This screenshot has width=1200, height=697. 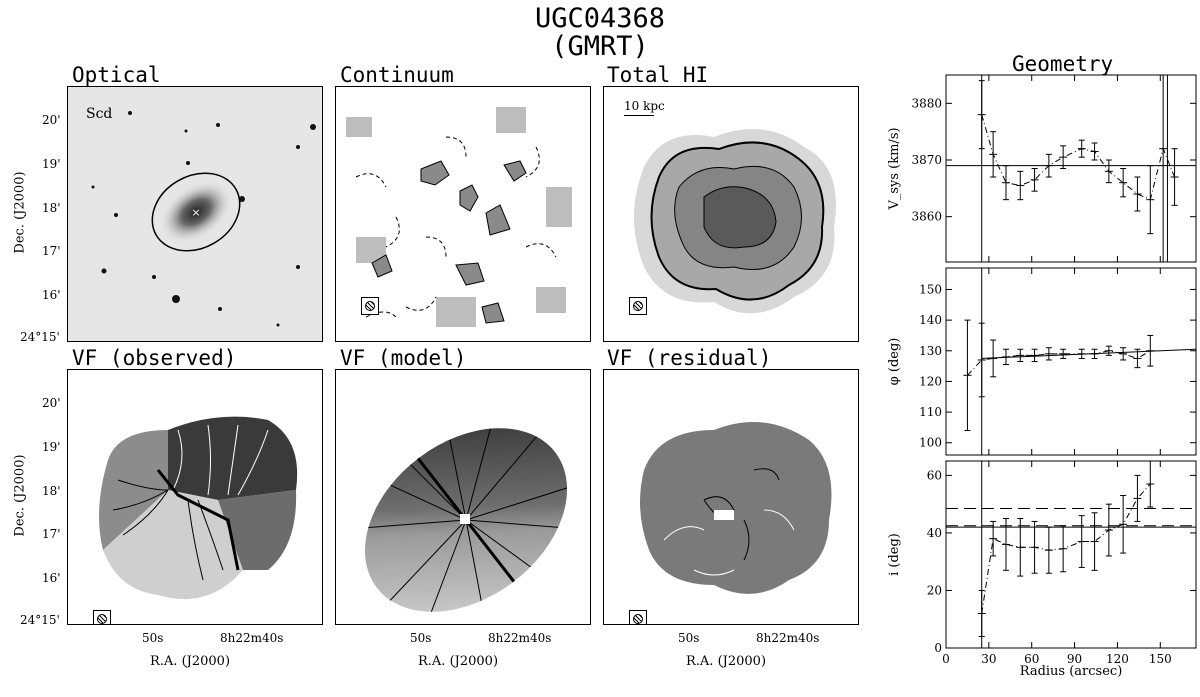 I want to click on incl-frame, so click(x=1071, y=554).